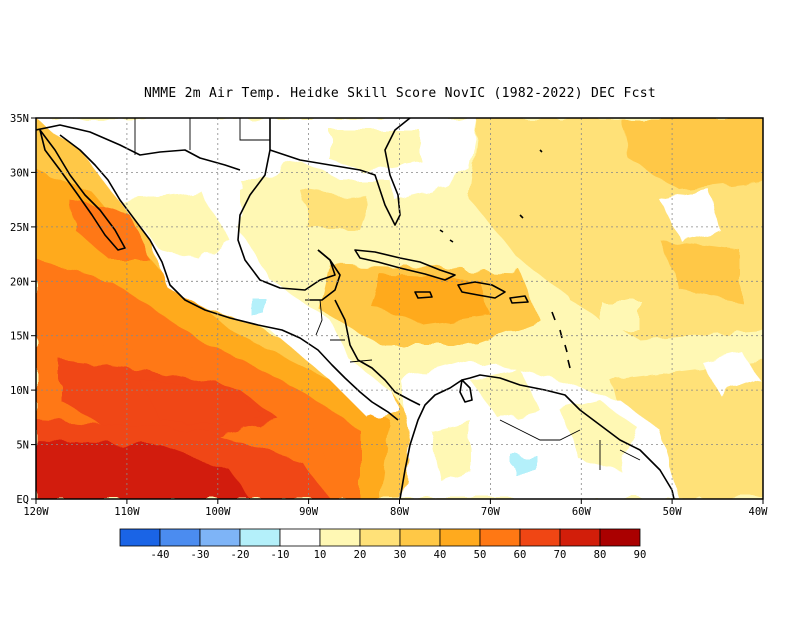 The height and width of the screenshot is (618, 800). I want to click on lon-labels: 120W 110W 100W 90W 80W 70W 60W 50W 40W, so click(395, 512).